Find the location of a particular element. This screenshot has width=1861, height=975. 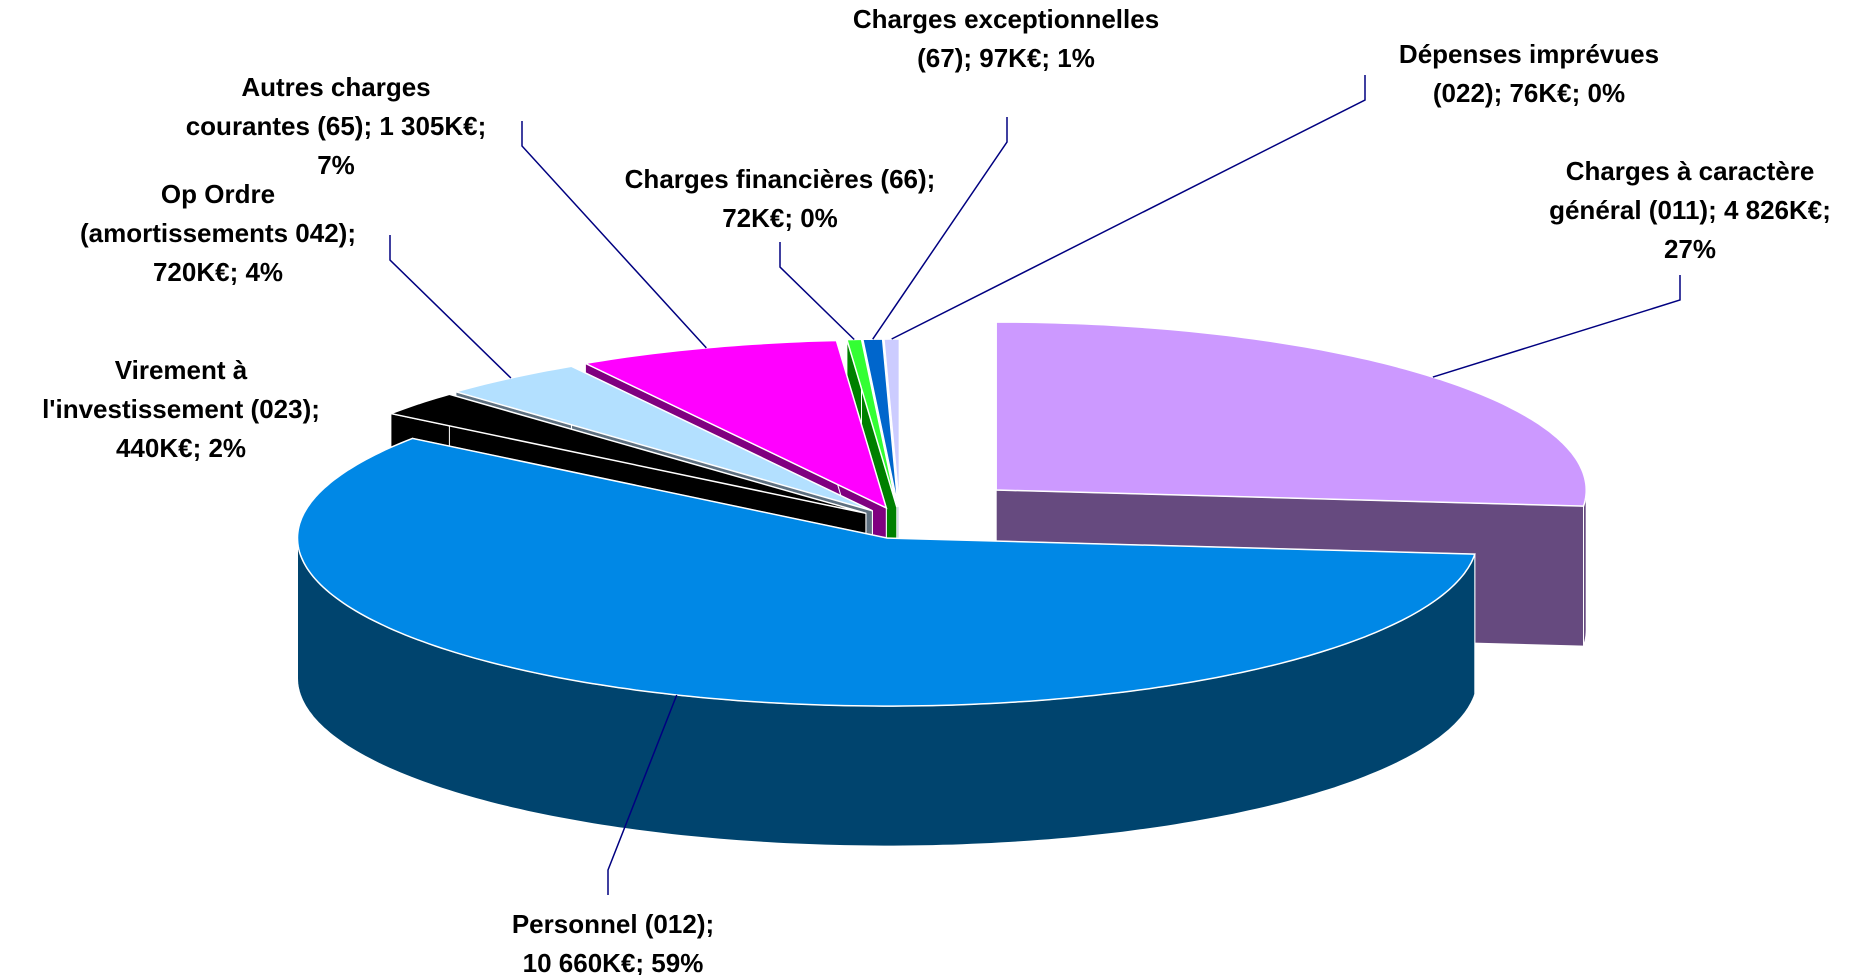

data-label: 27% is located at coordinates (1690, 249).